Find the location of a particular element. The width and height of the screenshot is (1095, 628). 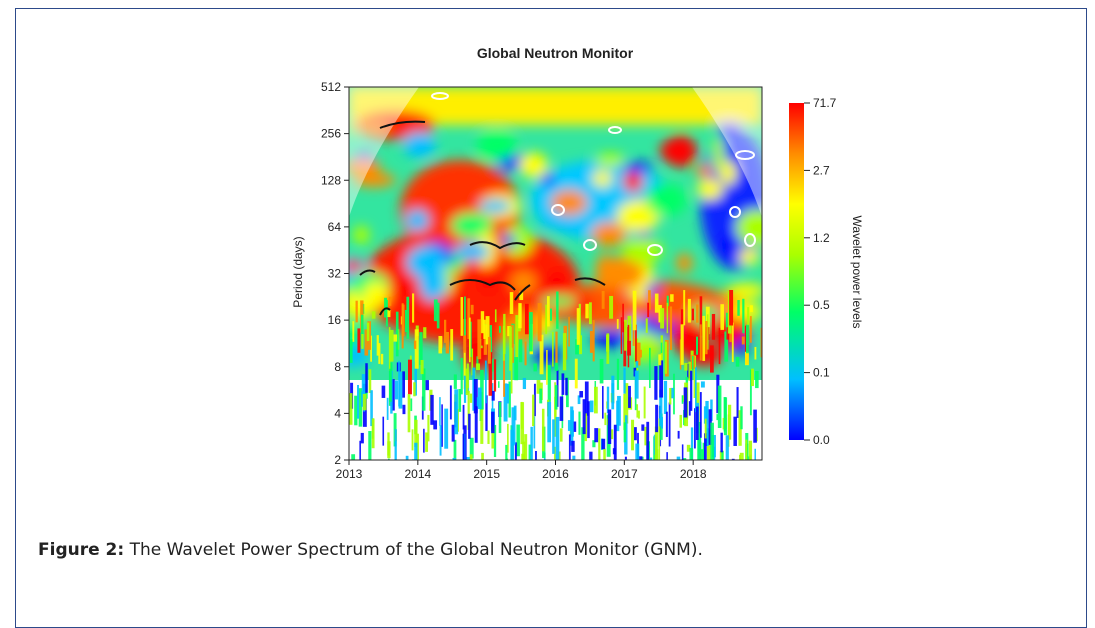

colorbar-tick-label-5: 0.0 is located at coordinates (821, 440).